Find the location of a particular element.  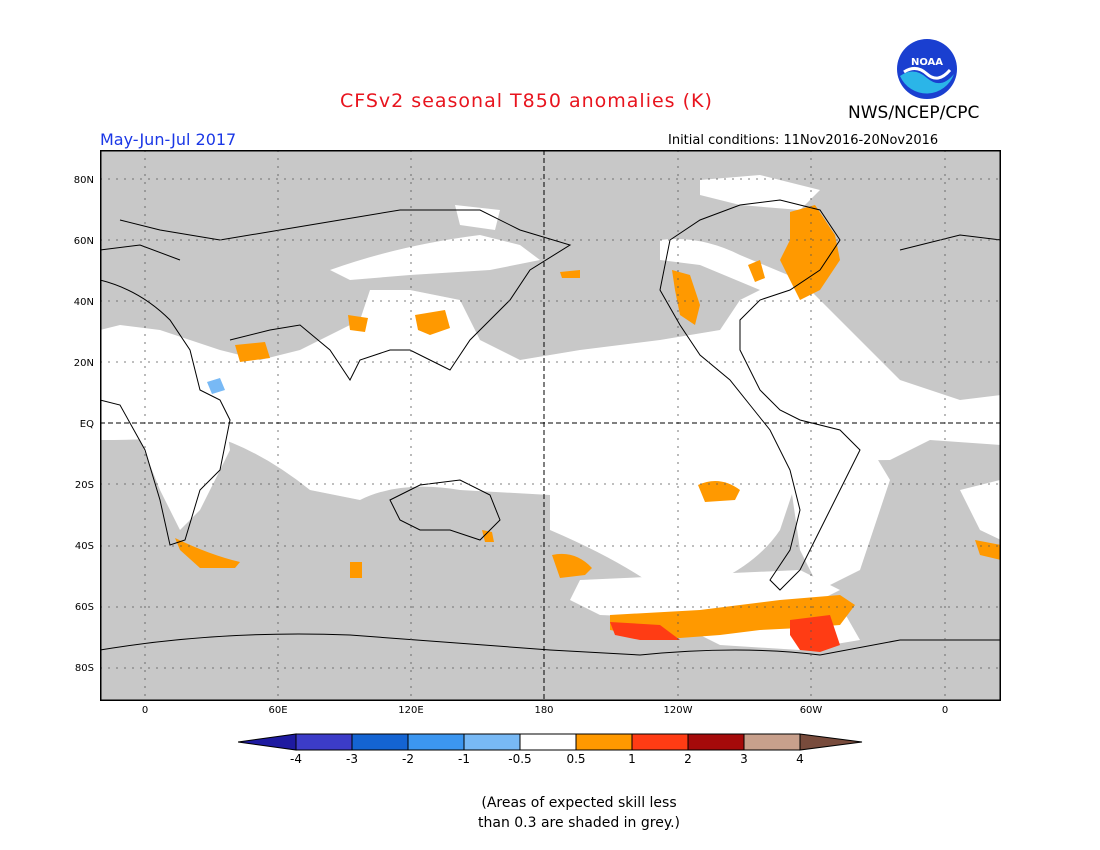

lon-label-0-east: 0 is located at coordinates (945, 710).